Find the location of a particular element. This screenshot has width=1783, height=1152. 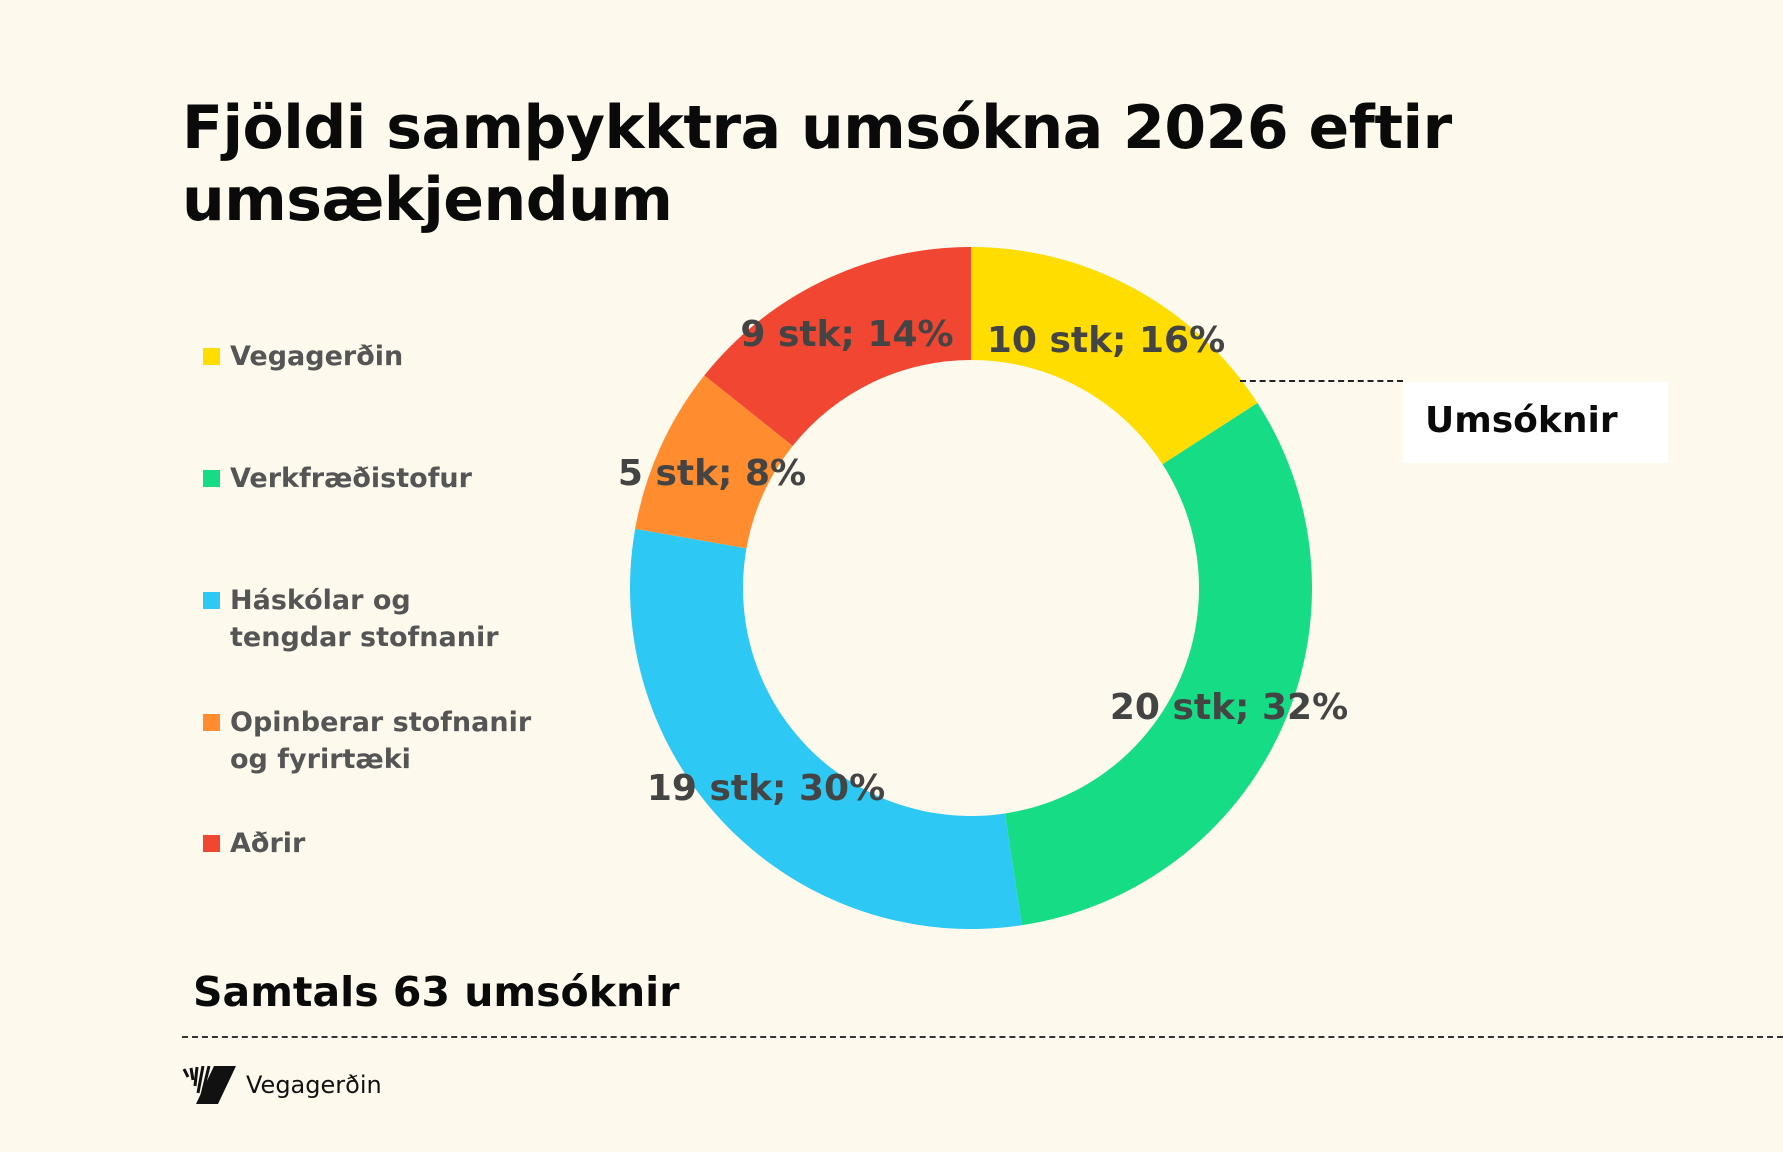

legend-label-line: Vegagerðin is located at coordinates (317, 356).